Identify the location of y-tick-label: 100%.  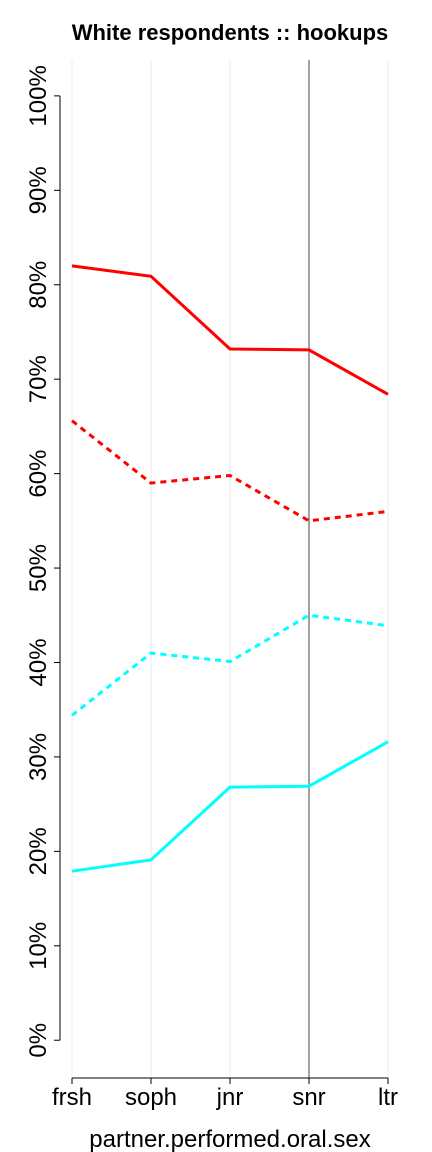
(38, 95).